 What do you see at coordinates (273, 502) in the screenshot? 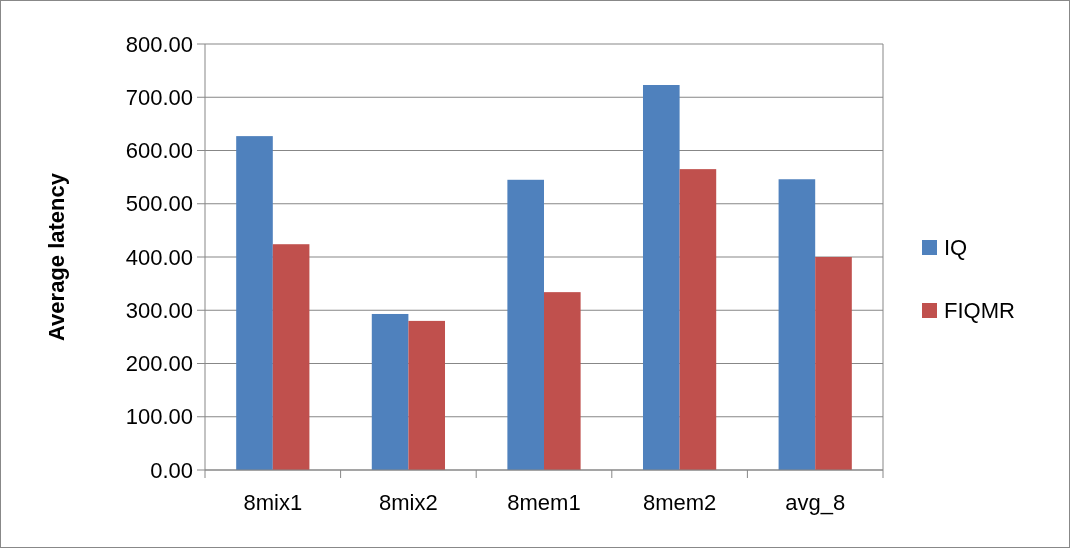
I see `x-tick-label: 8mix1` at bounding box center [273, 502].